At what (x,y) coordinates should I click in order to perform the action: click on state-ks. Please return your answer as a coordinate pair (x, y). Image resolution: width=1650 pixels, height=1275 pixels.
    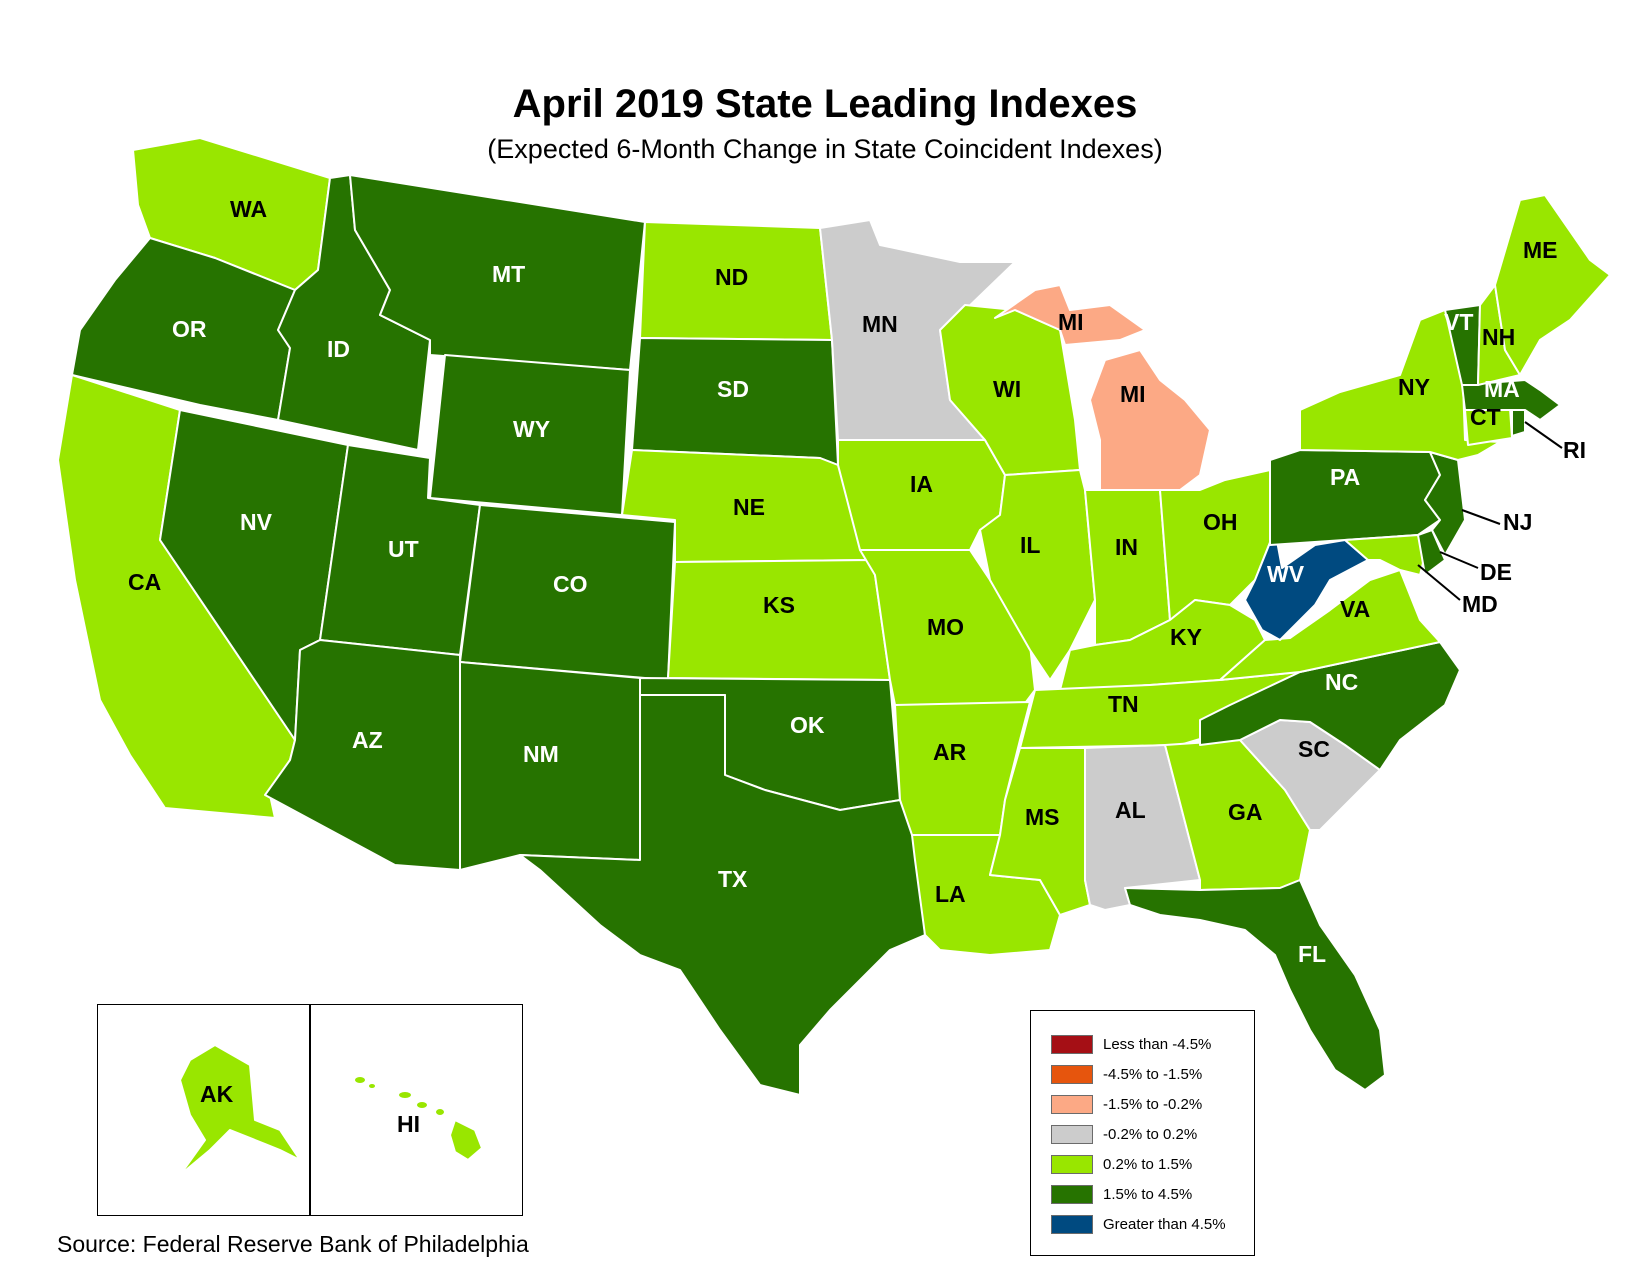
    Looking at the image, I should click on (779, 620).